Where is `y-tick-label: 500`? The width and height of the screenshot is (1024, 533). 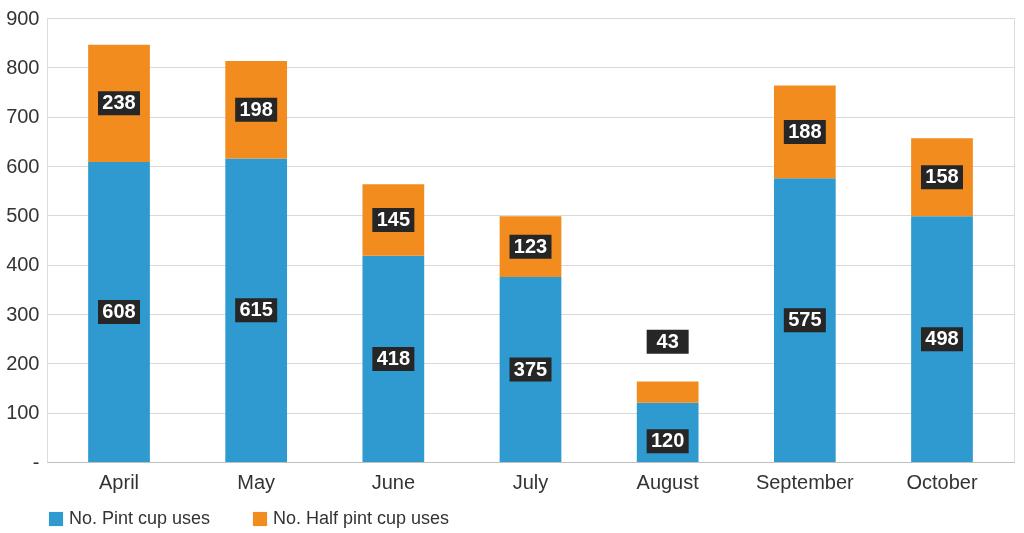
y-tick-label: 500 is located at coordinates (23, 214).